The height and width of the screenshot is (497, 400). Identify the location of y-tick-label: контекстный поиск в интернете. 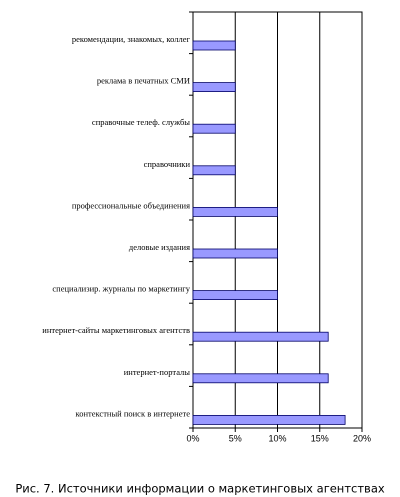
(133, 413).